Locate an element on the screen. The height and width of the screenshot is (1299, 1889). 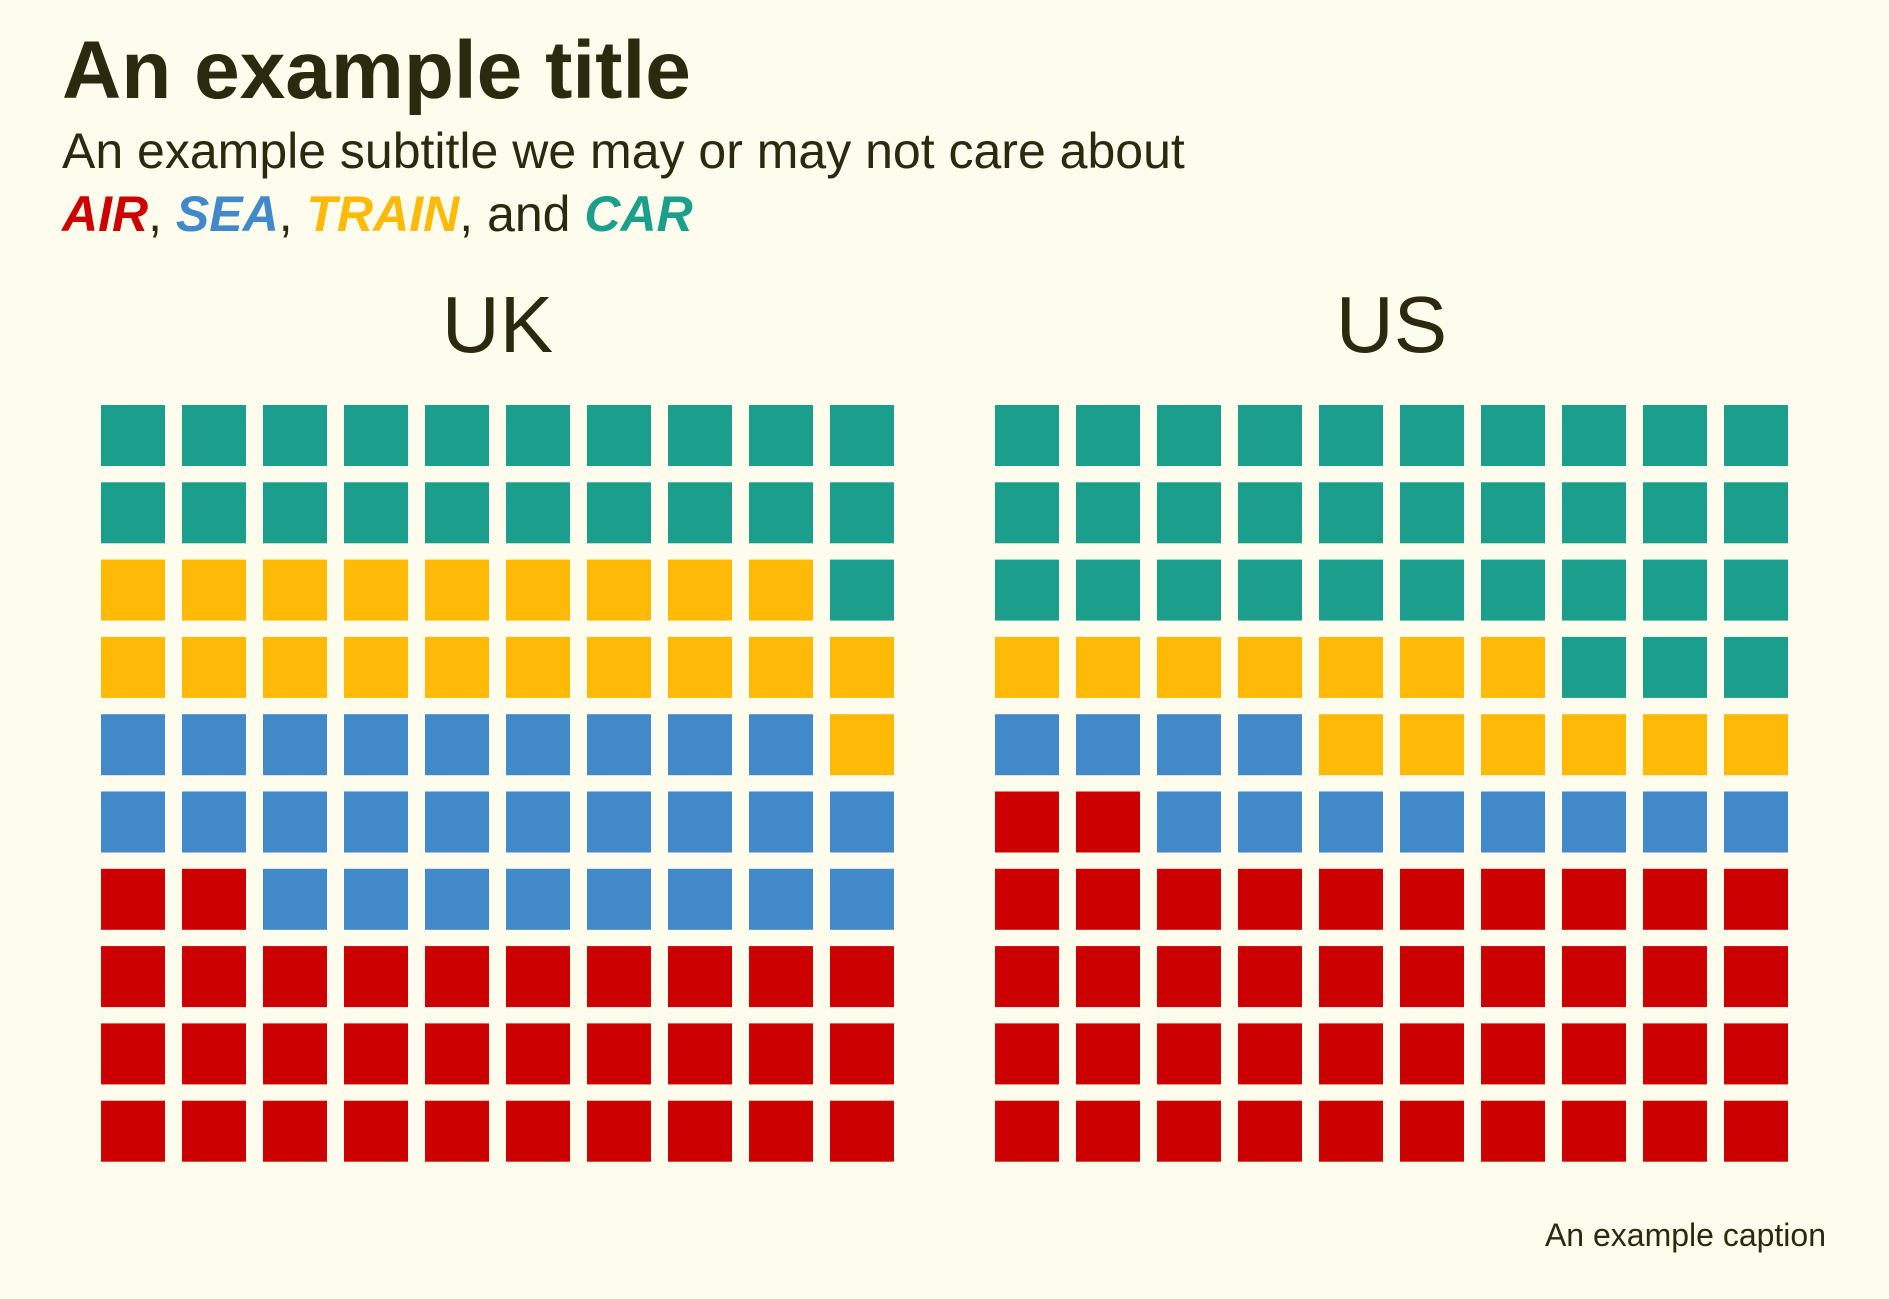
legend-item-air: AIR is located at coordinates (105, 214).